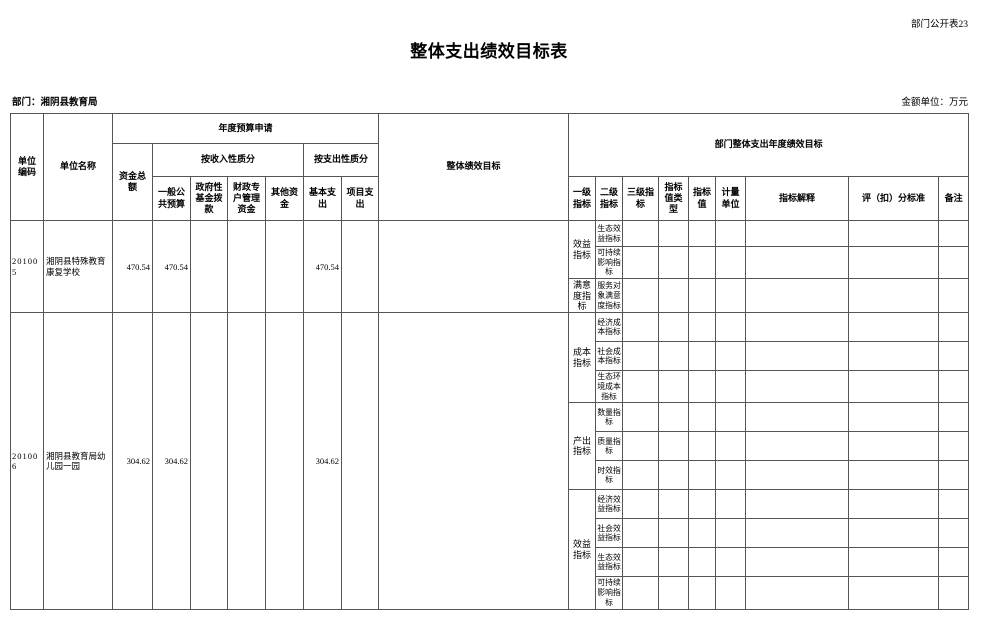  Describe the element at coordinates (934, 103) in the screenshot. I see `amount-unit-label: 金额单位：万元` at that location.